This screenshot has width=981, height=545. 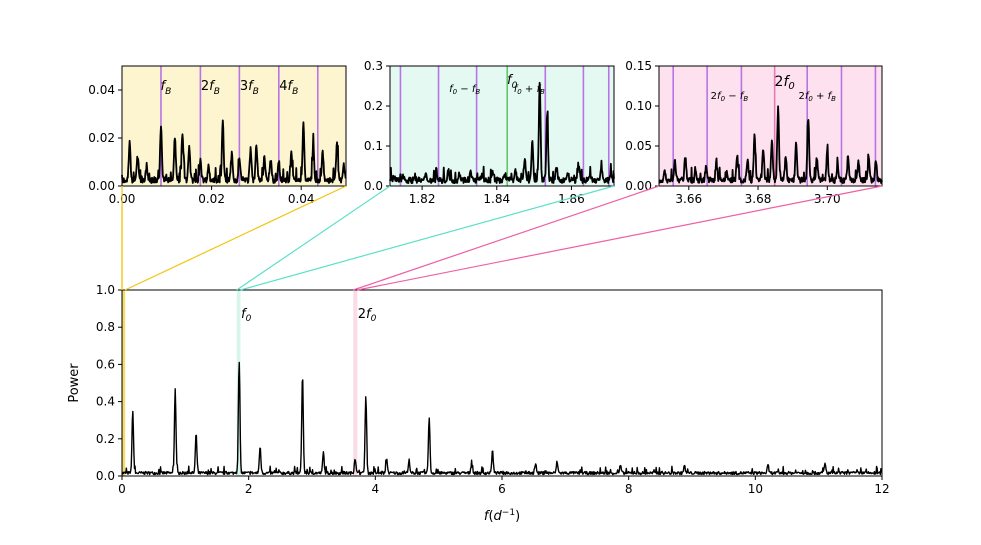 What do you see at coordinates (755, 489) in the screenshot?
I see `x-tick-label: 10` at bounding box center [755, 489].